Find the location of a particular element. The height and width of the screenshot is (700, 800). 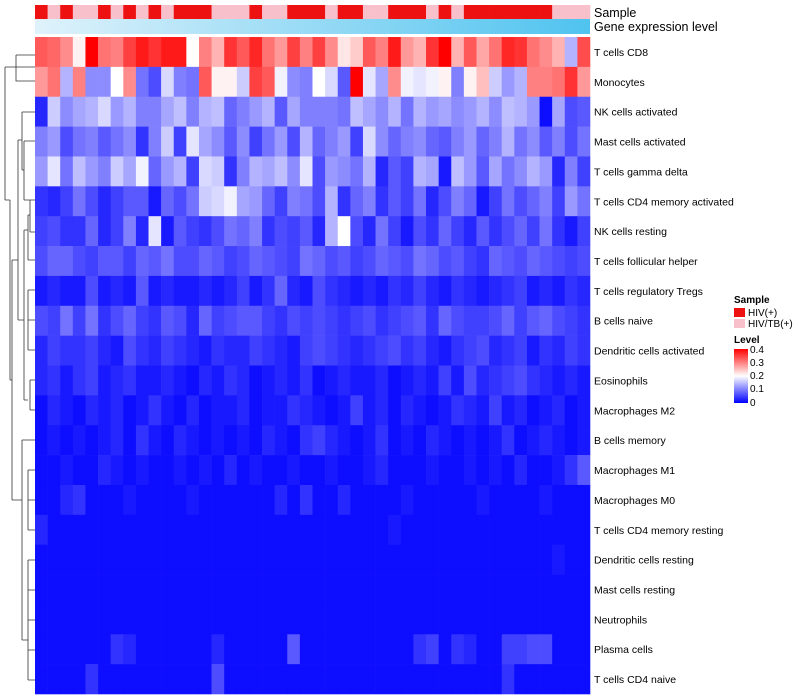

sample-legend-title: Sample is located at coordinates (752, 300).